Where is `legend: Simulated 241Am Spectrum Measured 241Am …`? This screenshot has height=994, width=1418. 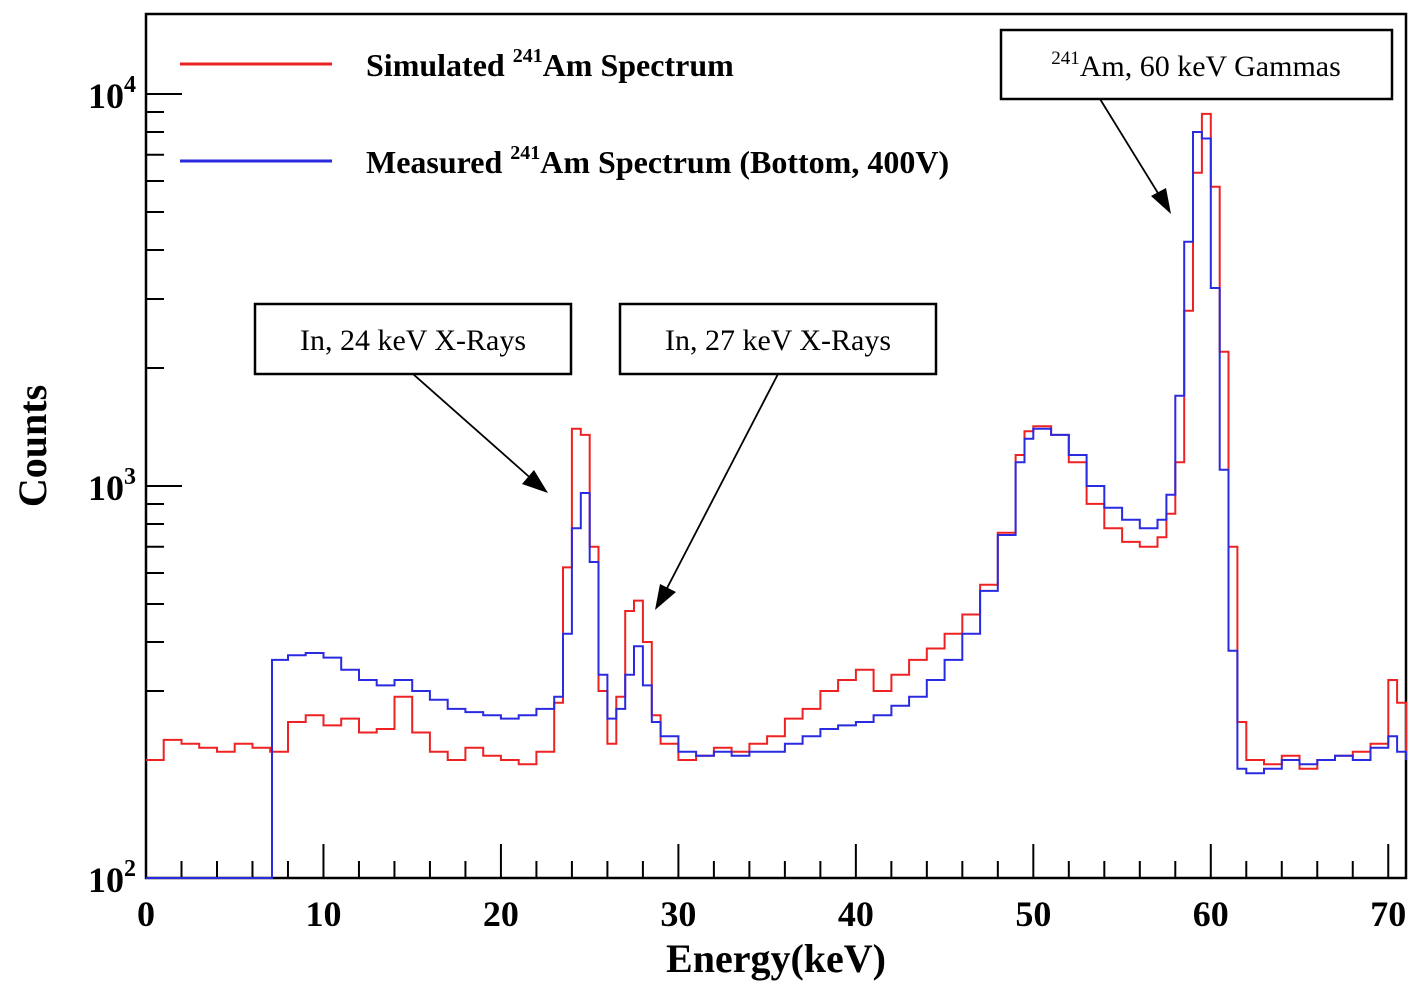 legend: Simulated 241Am Spectrum Measured 241Am … is located at coordinates (564, 112).